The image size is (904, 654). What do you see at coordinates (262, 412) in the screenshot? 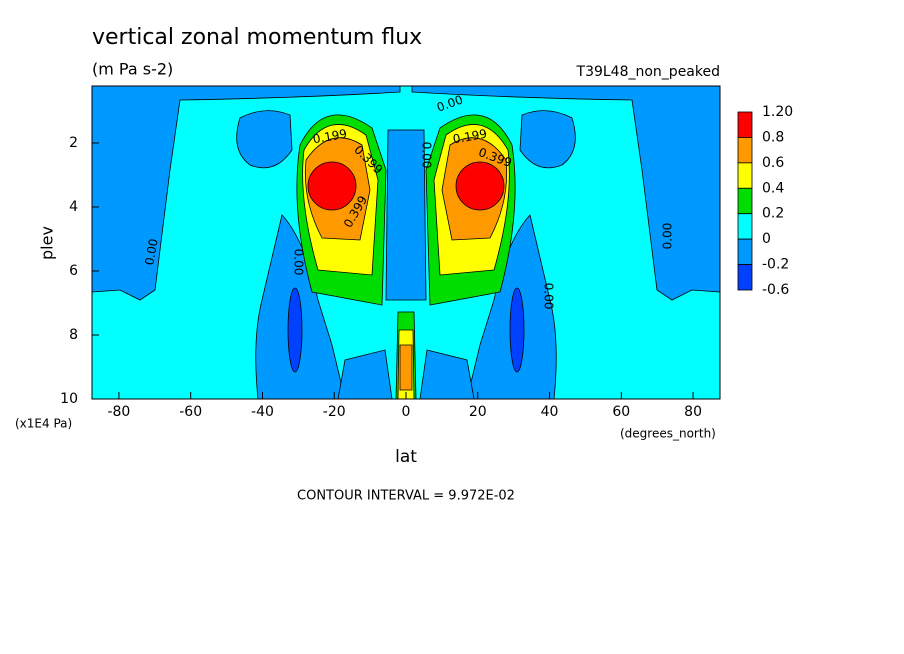
I see `x-tick-label: -40` at bounding box center [262, 412].